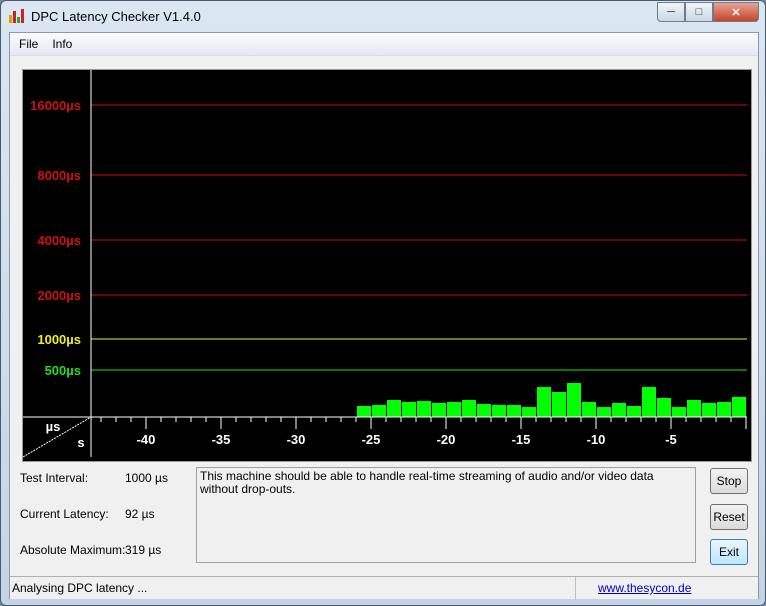 The width and height of the screenshot is (766, 606). Describe the element at coordinates (53, 426) in the screenshot. I see `y-unit-label: µs` at that location.